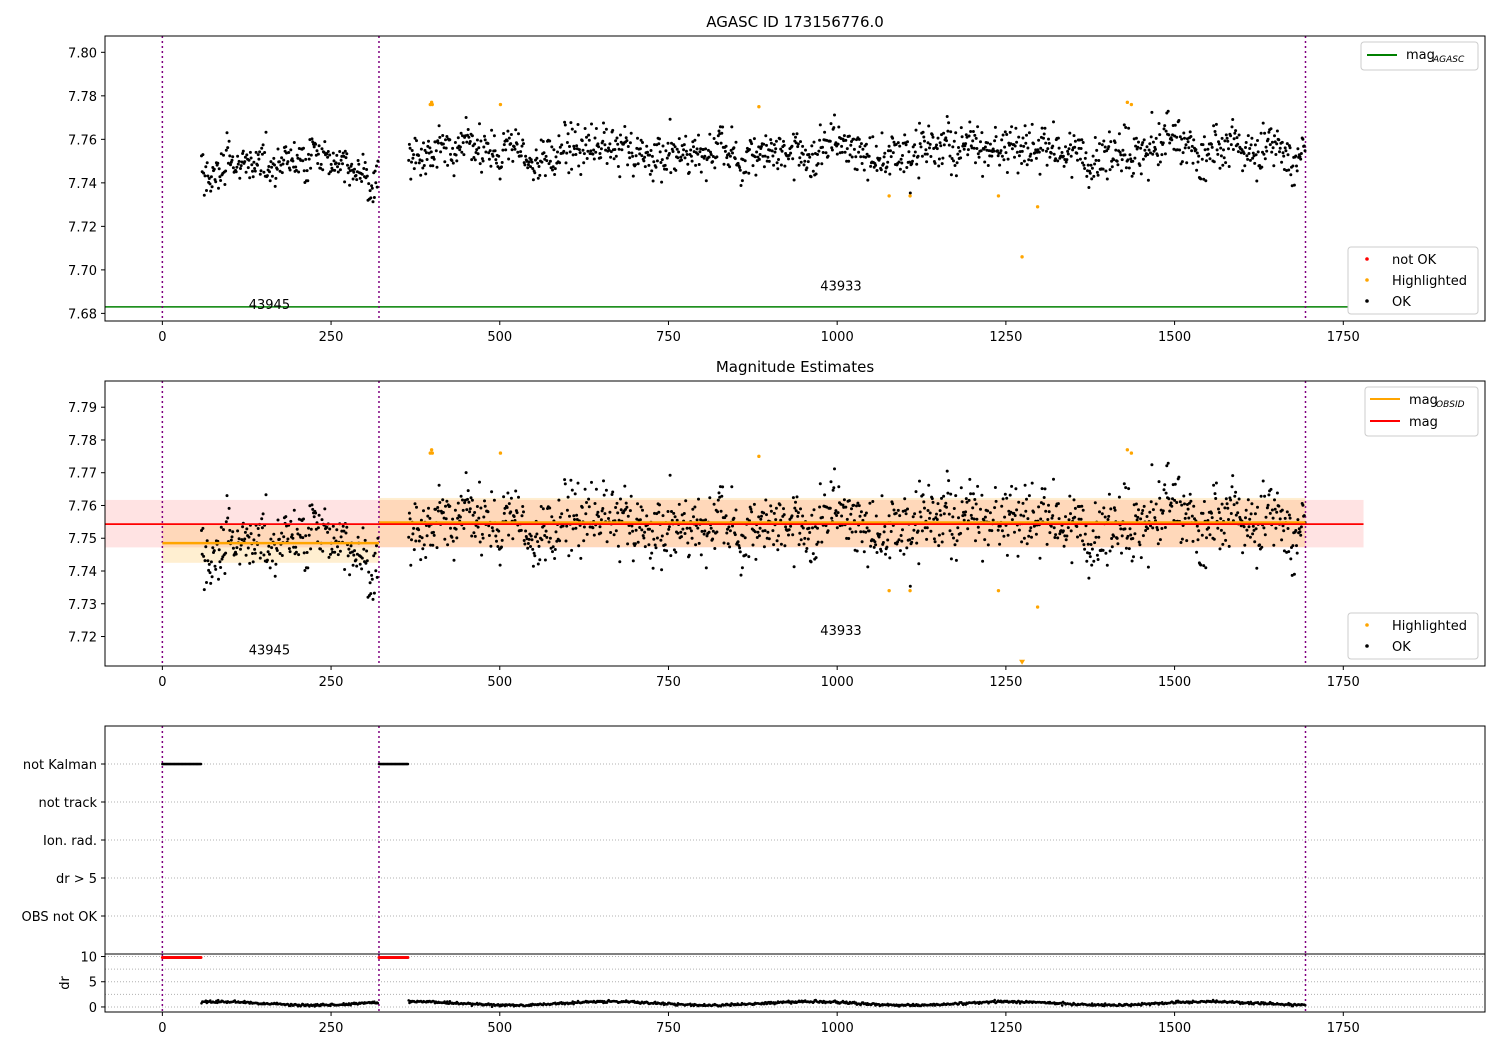 The height and width of the screenshot is (1050, 1500). I want to click on dr-point, so click(1305, 1005).